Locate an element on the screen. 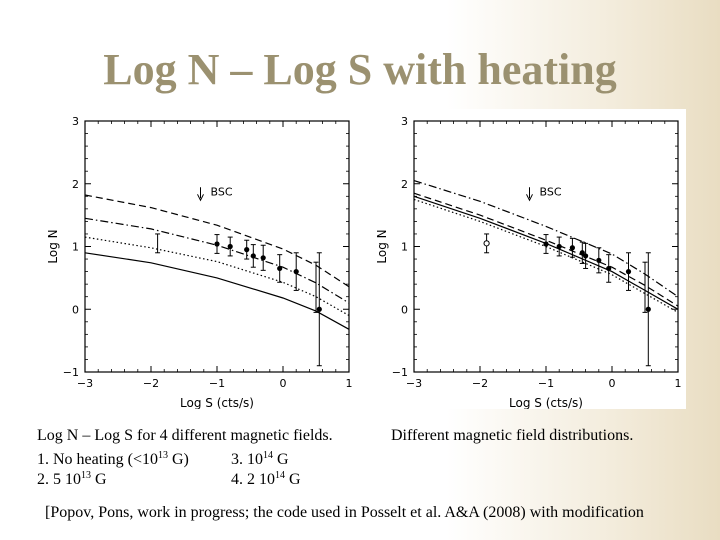 The width and height of the screenshot is (720, 540). left-x-axis-label: Log S (cts/s) is located at coordinates (217, 402).